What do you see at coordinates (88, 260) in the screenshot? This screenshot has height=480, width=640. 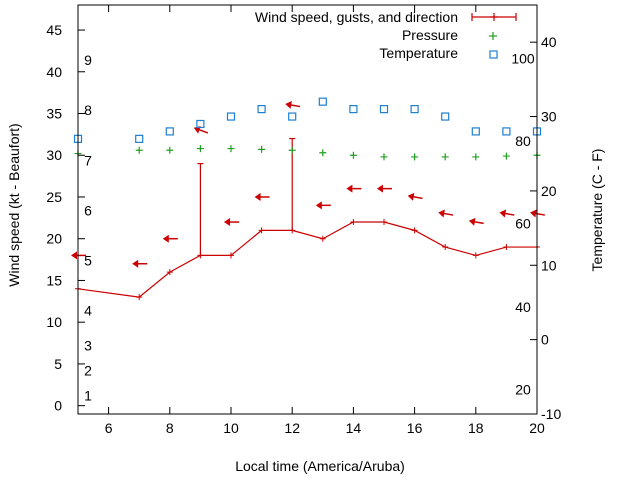 I see `beaufort-label: 5` at bounding box center [88, 260].